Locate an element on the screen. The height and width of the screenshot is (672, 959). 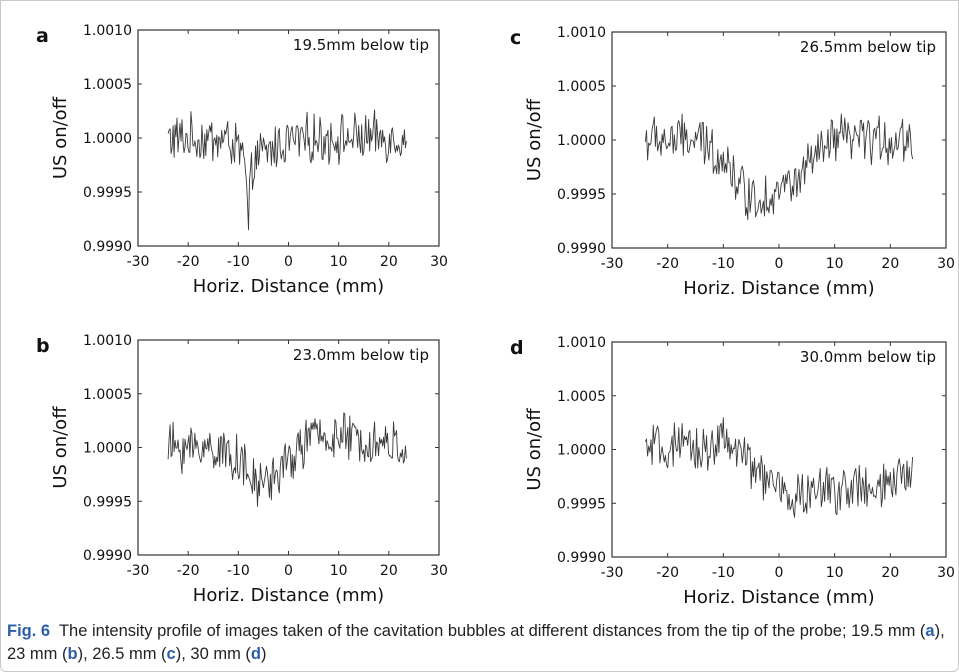
caption-text-4: ), 30 mm ( is located at coordinates (213, 654).